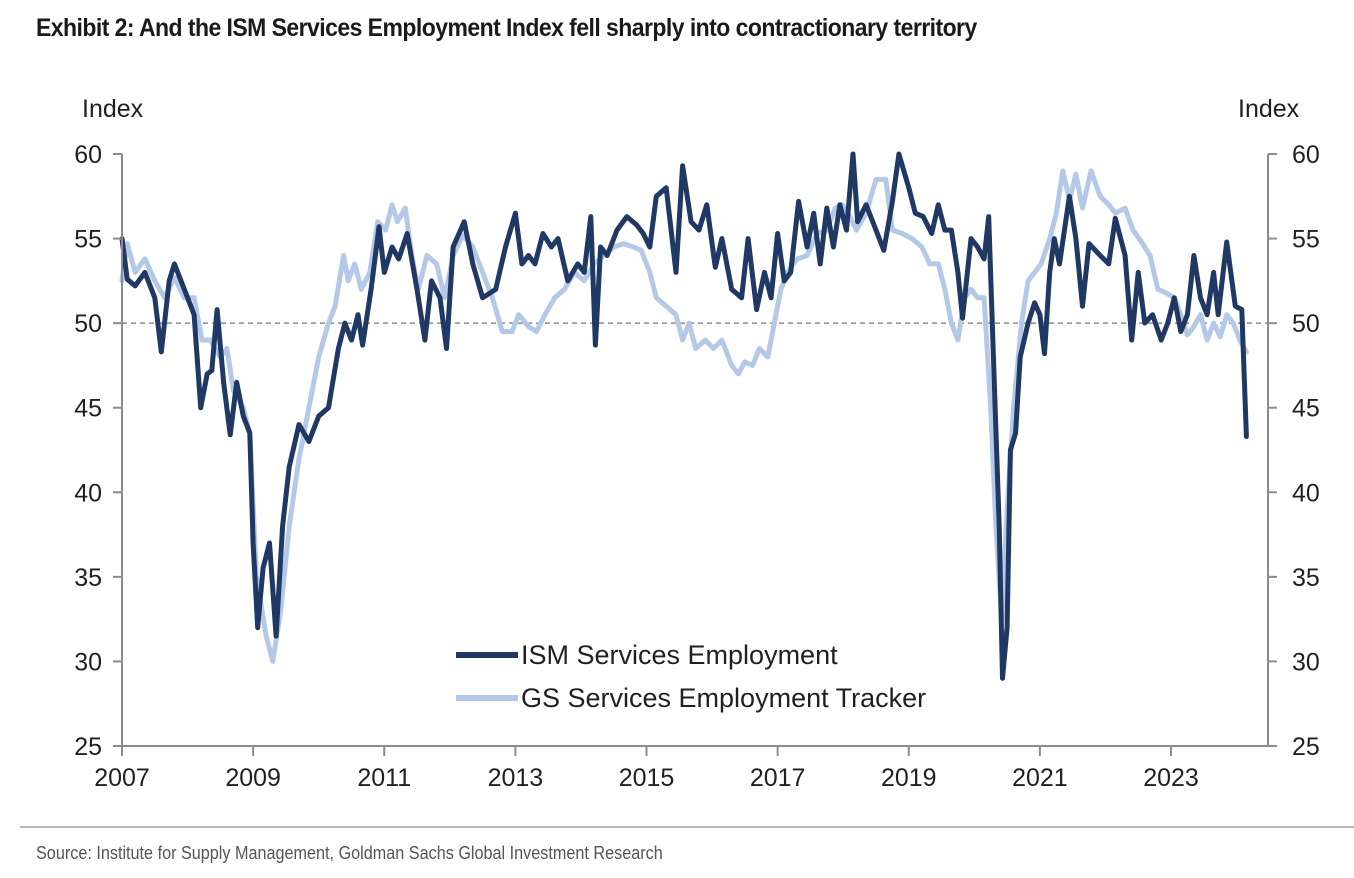 The width and height of the screenshot is (1354, 878). I want to click on x-tick-label: 2017, so click(778, 778).